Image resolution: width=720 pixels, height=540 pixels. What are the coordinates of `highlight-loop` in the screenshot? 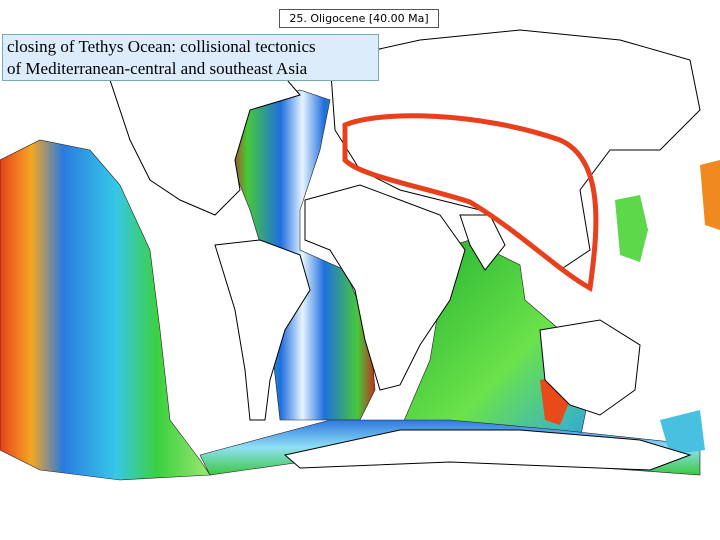 It's located at (470, 202).